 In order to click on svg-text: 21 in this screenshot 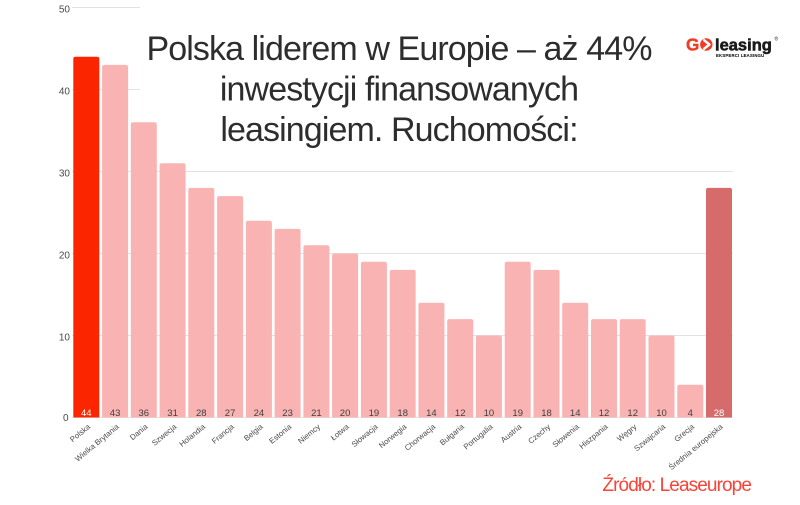, I will do `click(316, 413)`.